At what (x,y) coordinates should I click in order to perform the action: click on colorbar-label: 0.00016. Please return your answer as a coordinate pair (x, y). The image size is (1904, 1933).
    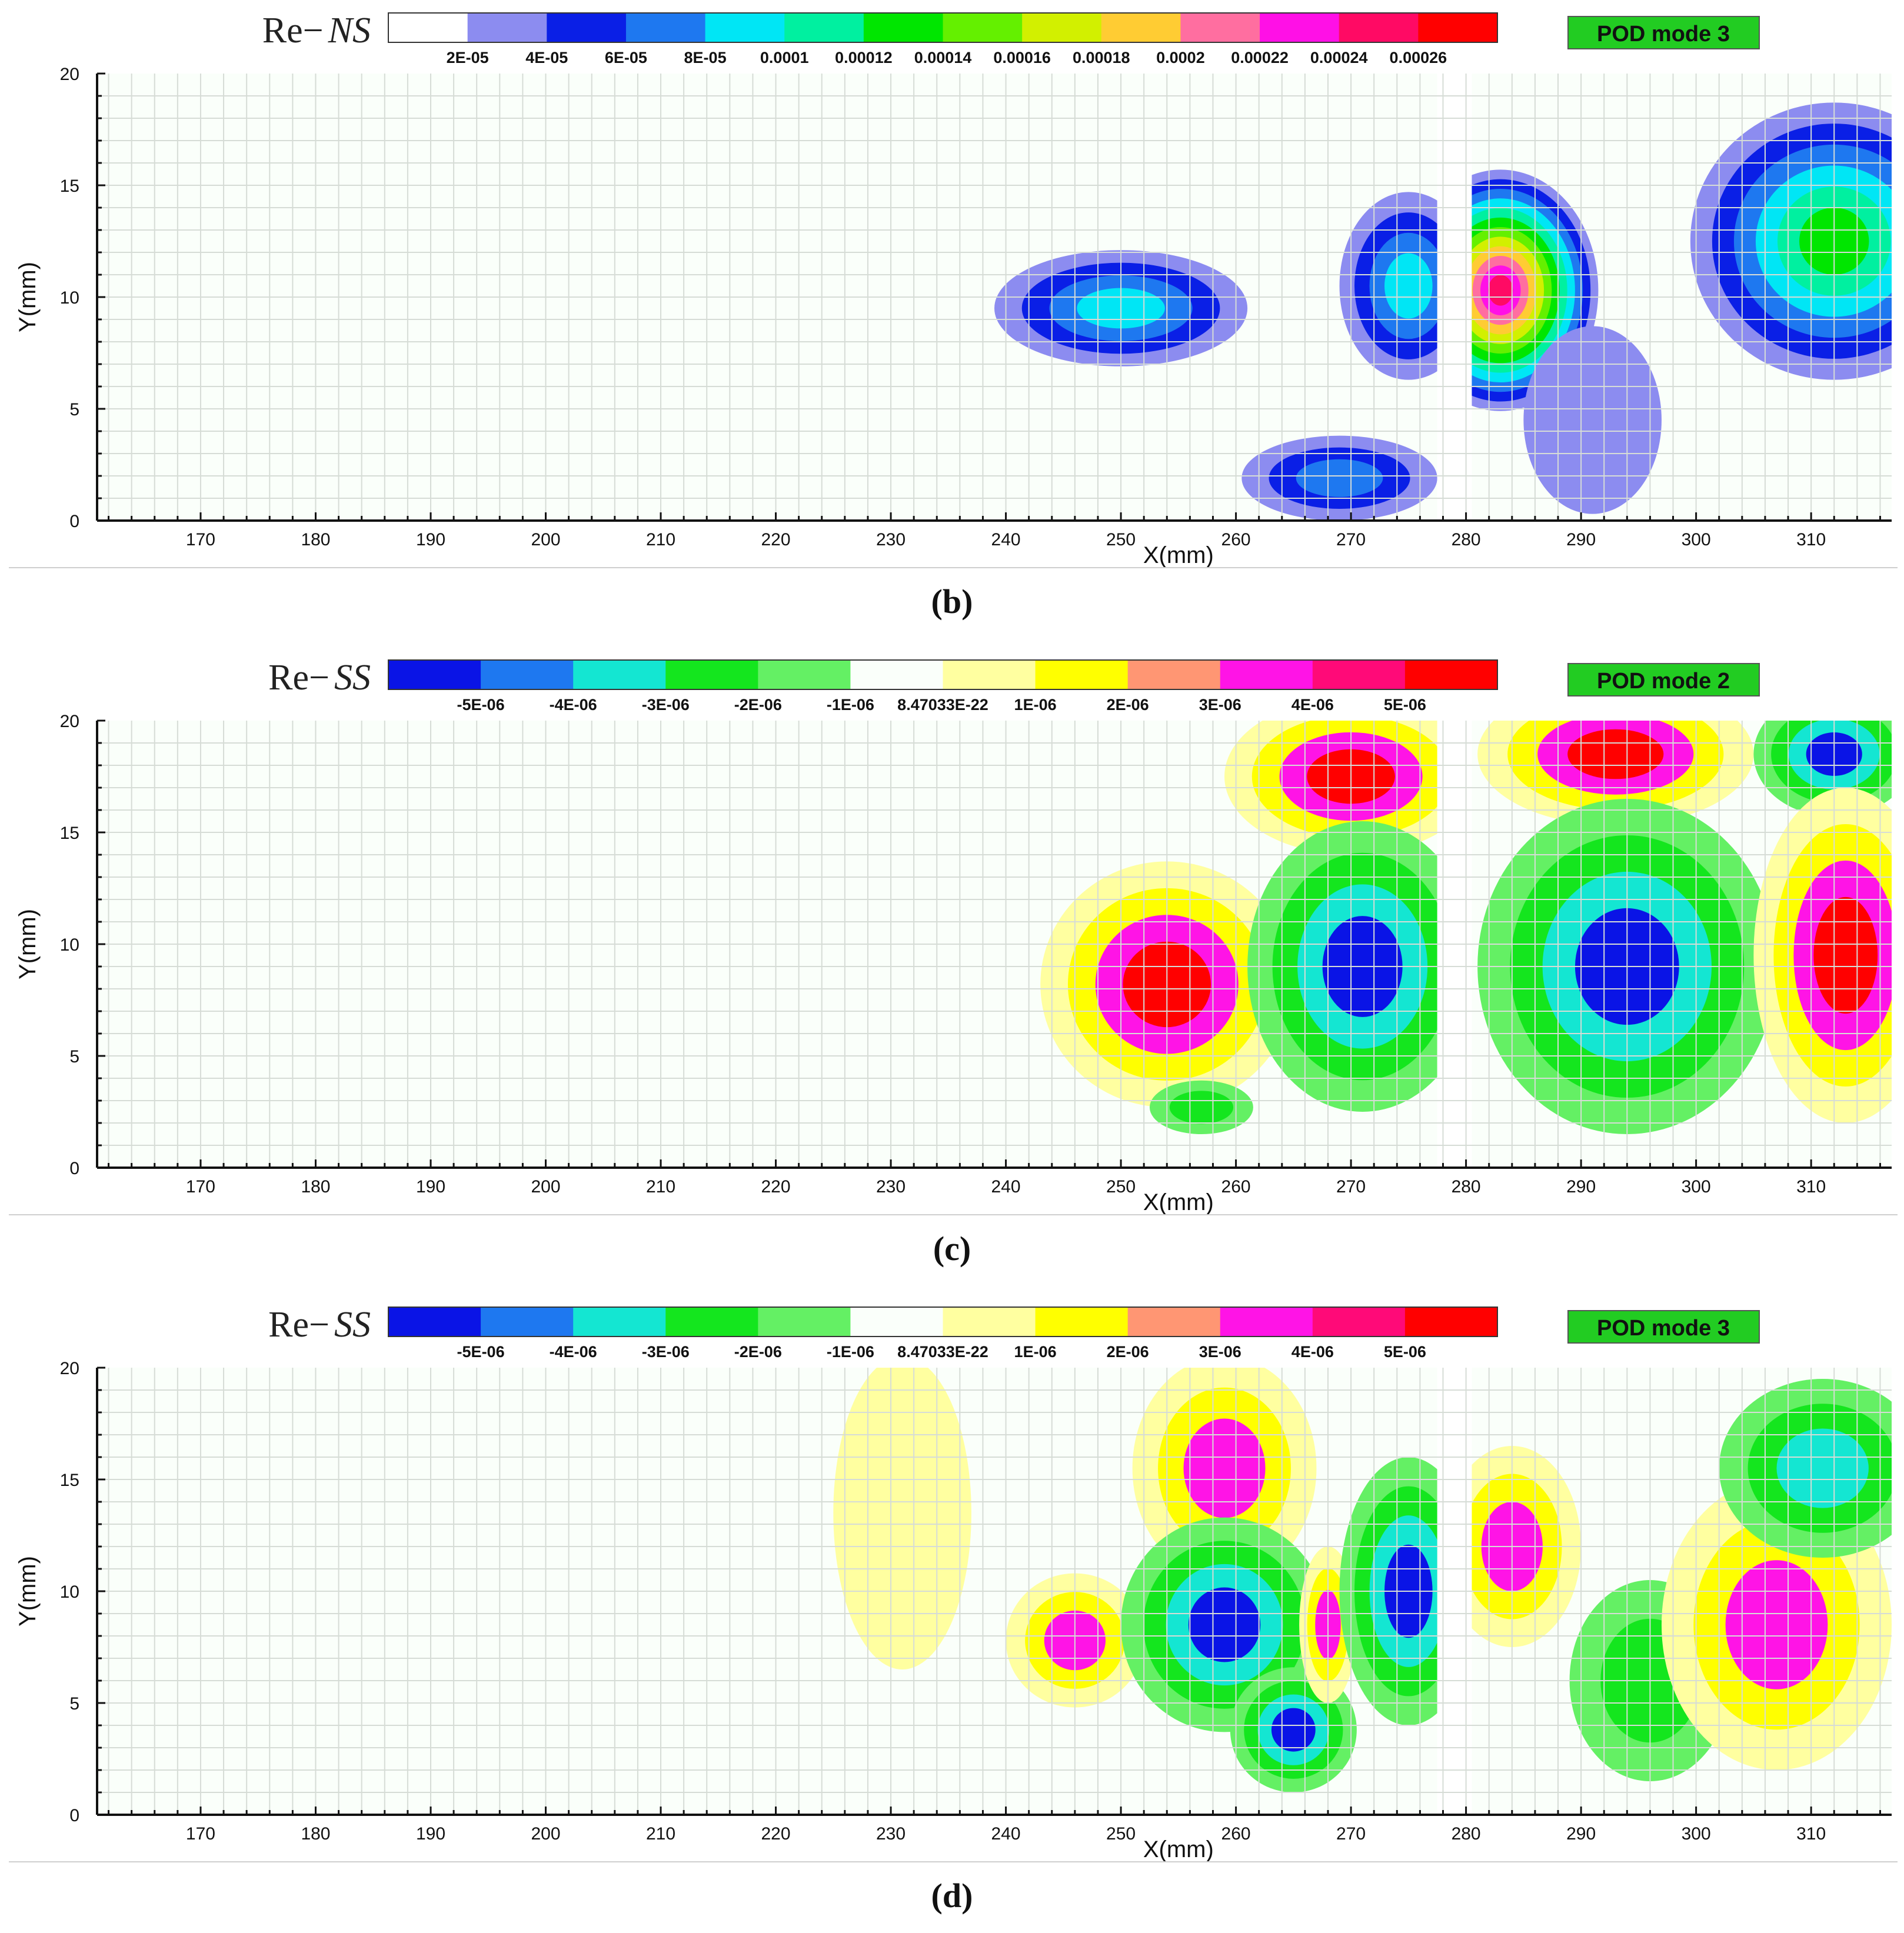
    Looking at the image, I should click on (1022, 58).